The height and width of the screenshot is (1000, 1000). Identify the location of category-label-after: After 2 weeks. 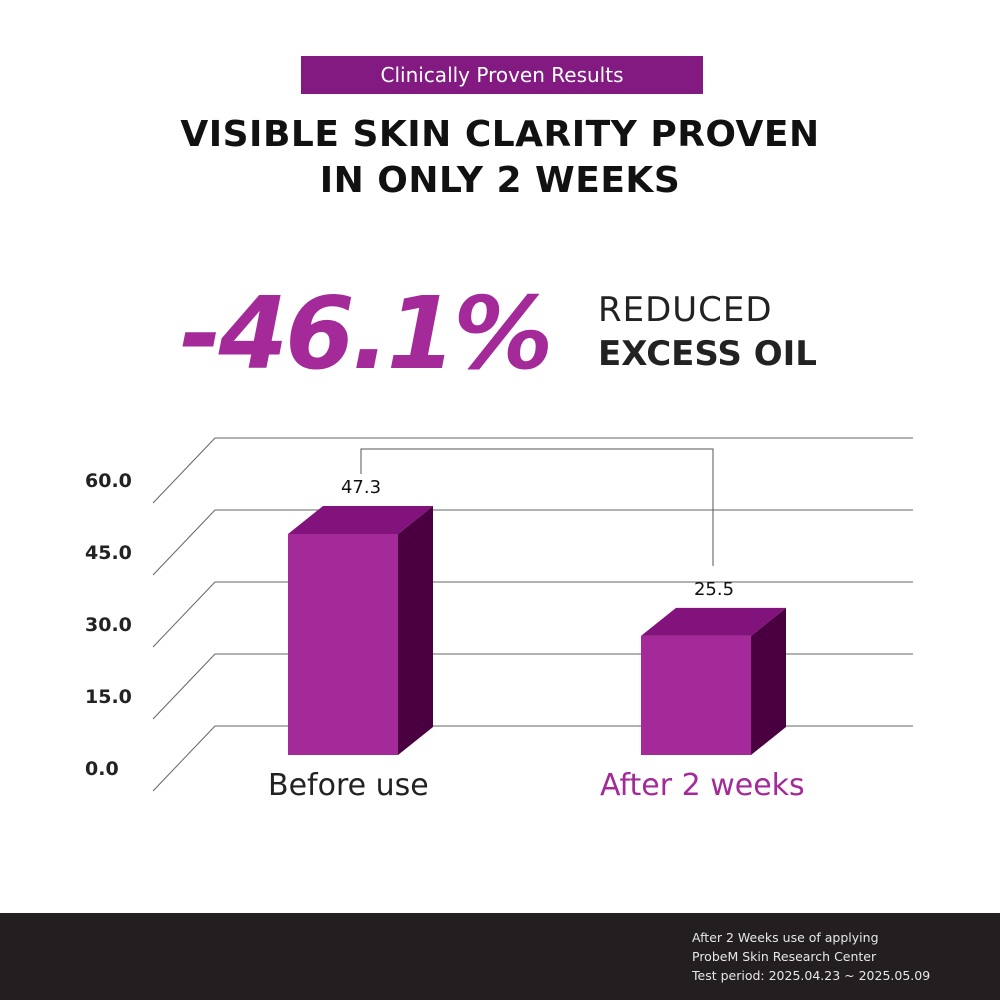
(702, 785).